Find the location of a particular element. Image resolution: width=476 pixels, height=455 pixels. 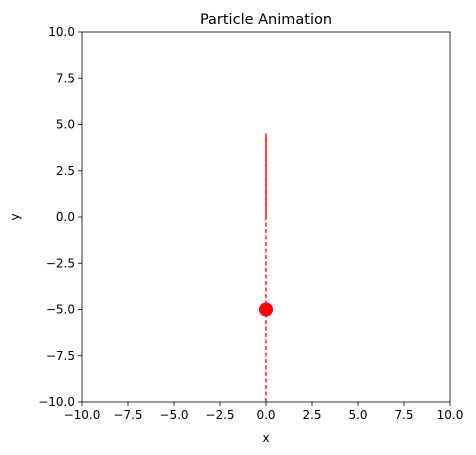

x-tick-label: −10.0 is located at coordinates (82, 415).